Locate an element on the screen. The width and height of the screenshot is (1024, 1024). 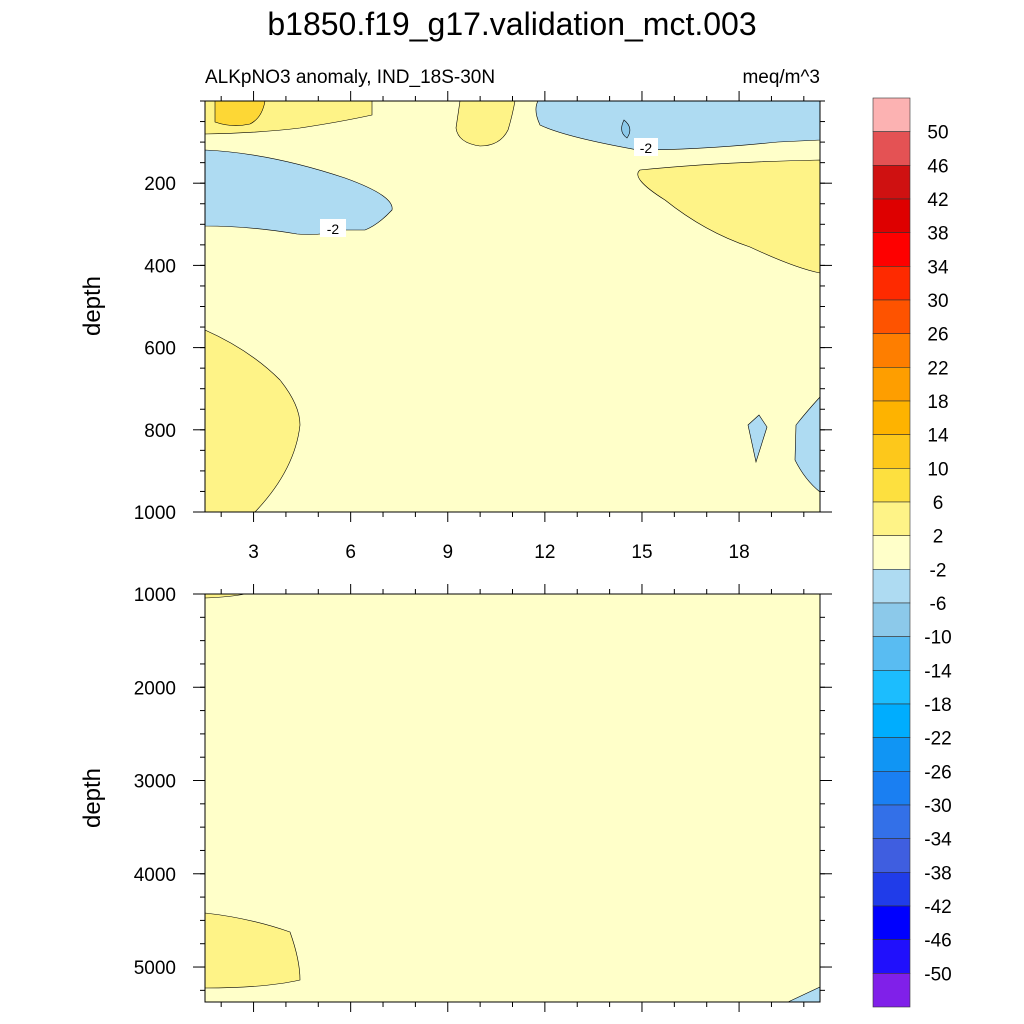
colorbar-label: 6 is located at coordinates (938, 503).